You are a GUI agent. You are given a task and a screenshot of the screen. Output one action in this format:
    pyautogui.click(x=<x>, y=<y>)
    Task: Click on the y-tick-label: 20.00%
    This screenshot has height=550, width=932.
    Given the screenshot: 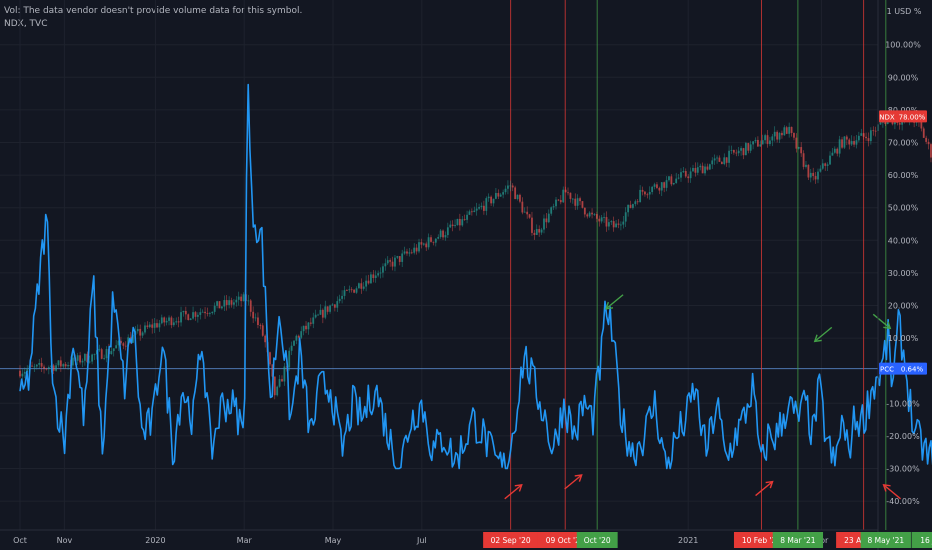 What is the action you would take?
    pyautogui.click(x=903, y=306)
    